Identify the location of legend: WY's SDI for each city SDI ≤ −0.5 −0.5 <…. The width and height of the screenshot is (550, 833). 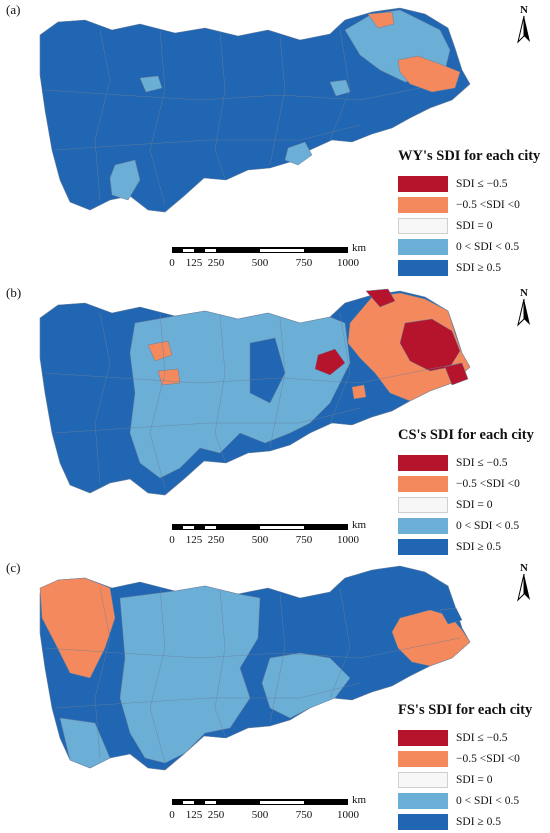
(473, 213).